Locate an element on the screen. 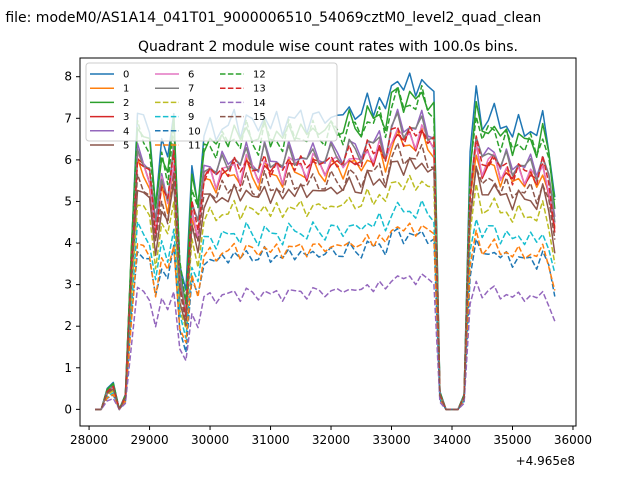  legend-label-14: 14 is located at coordinates (259, 103).